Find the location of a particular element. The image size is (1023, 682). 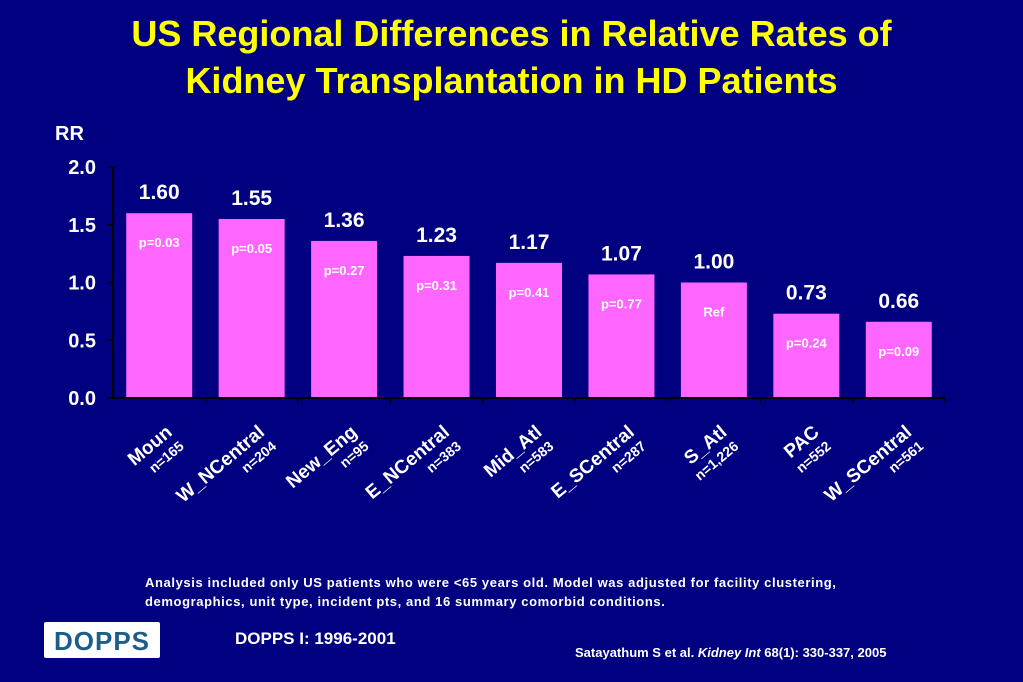

y-tick-label: 0.5 is located at coordinates (82, 341).